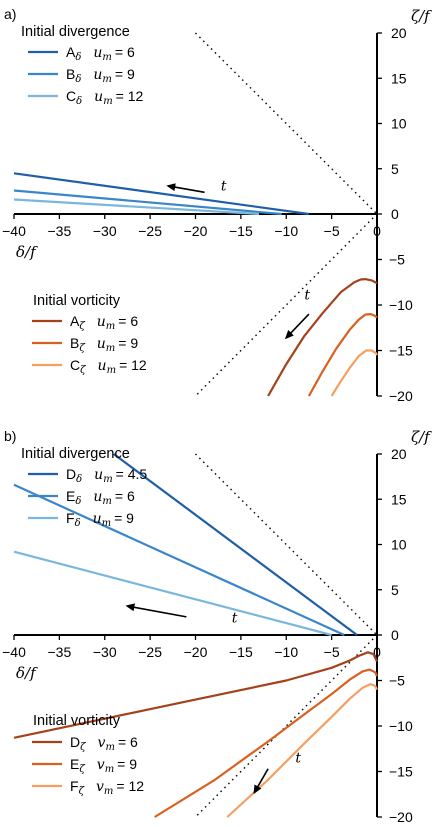  I want to click on legend-entry: Dδ um = 4.5, so click(106, 475).